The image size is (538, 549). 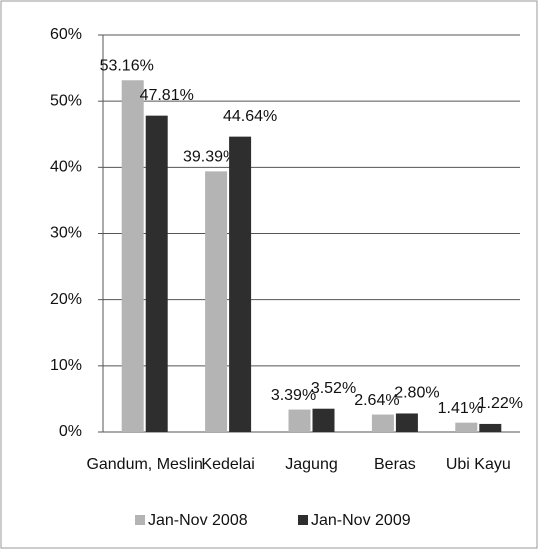 What do you see at coordinates (127, 65) in the screenshot?
I see `value-label: 53.16%` at bounding box center [127, 65].